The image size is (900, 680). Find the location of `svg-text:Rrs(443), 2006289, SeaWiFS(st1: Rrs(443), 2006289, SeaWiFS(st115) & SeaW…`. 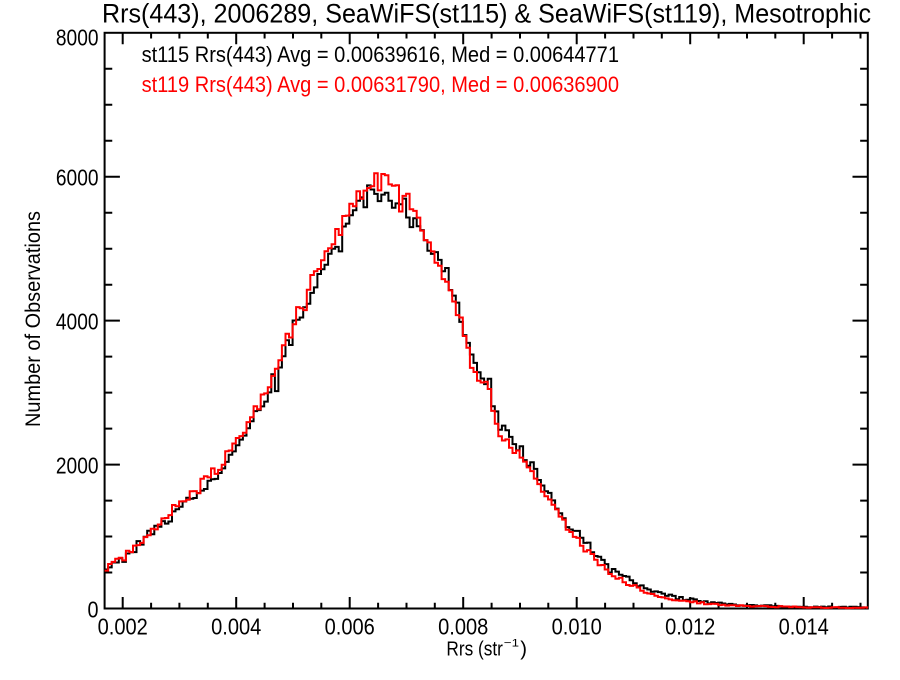

svg-text:Rrs(443), 2006289, SeaWiFS(st1: Rrs(443), 2006289, SeaWiFS(st115) & SeaW… is located at coordinates (486, 14).